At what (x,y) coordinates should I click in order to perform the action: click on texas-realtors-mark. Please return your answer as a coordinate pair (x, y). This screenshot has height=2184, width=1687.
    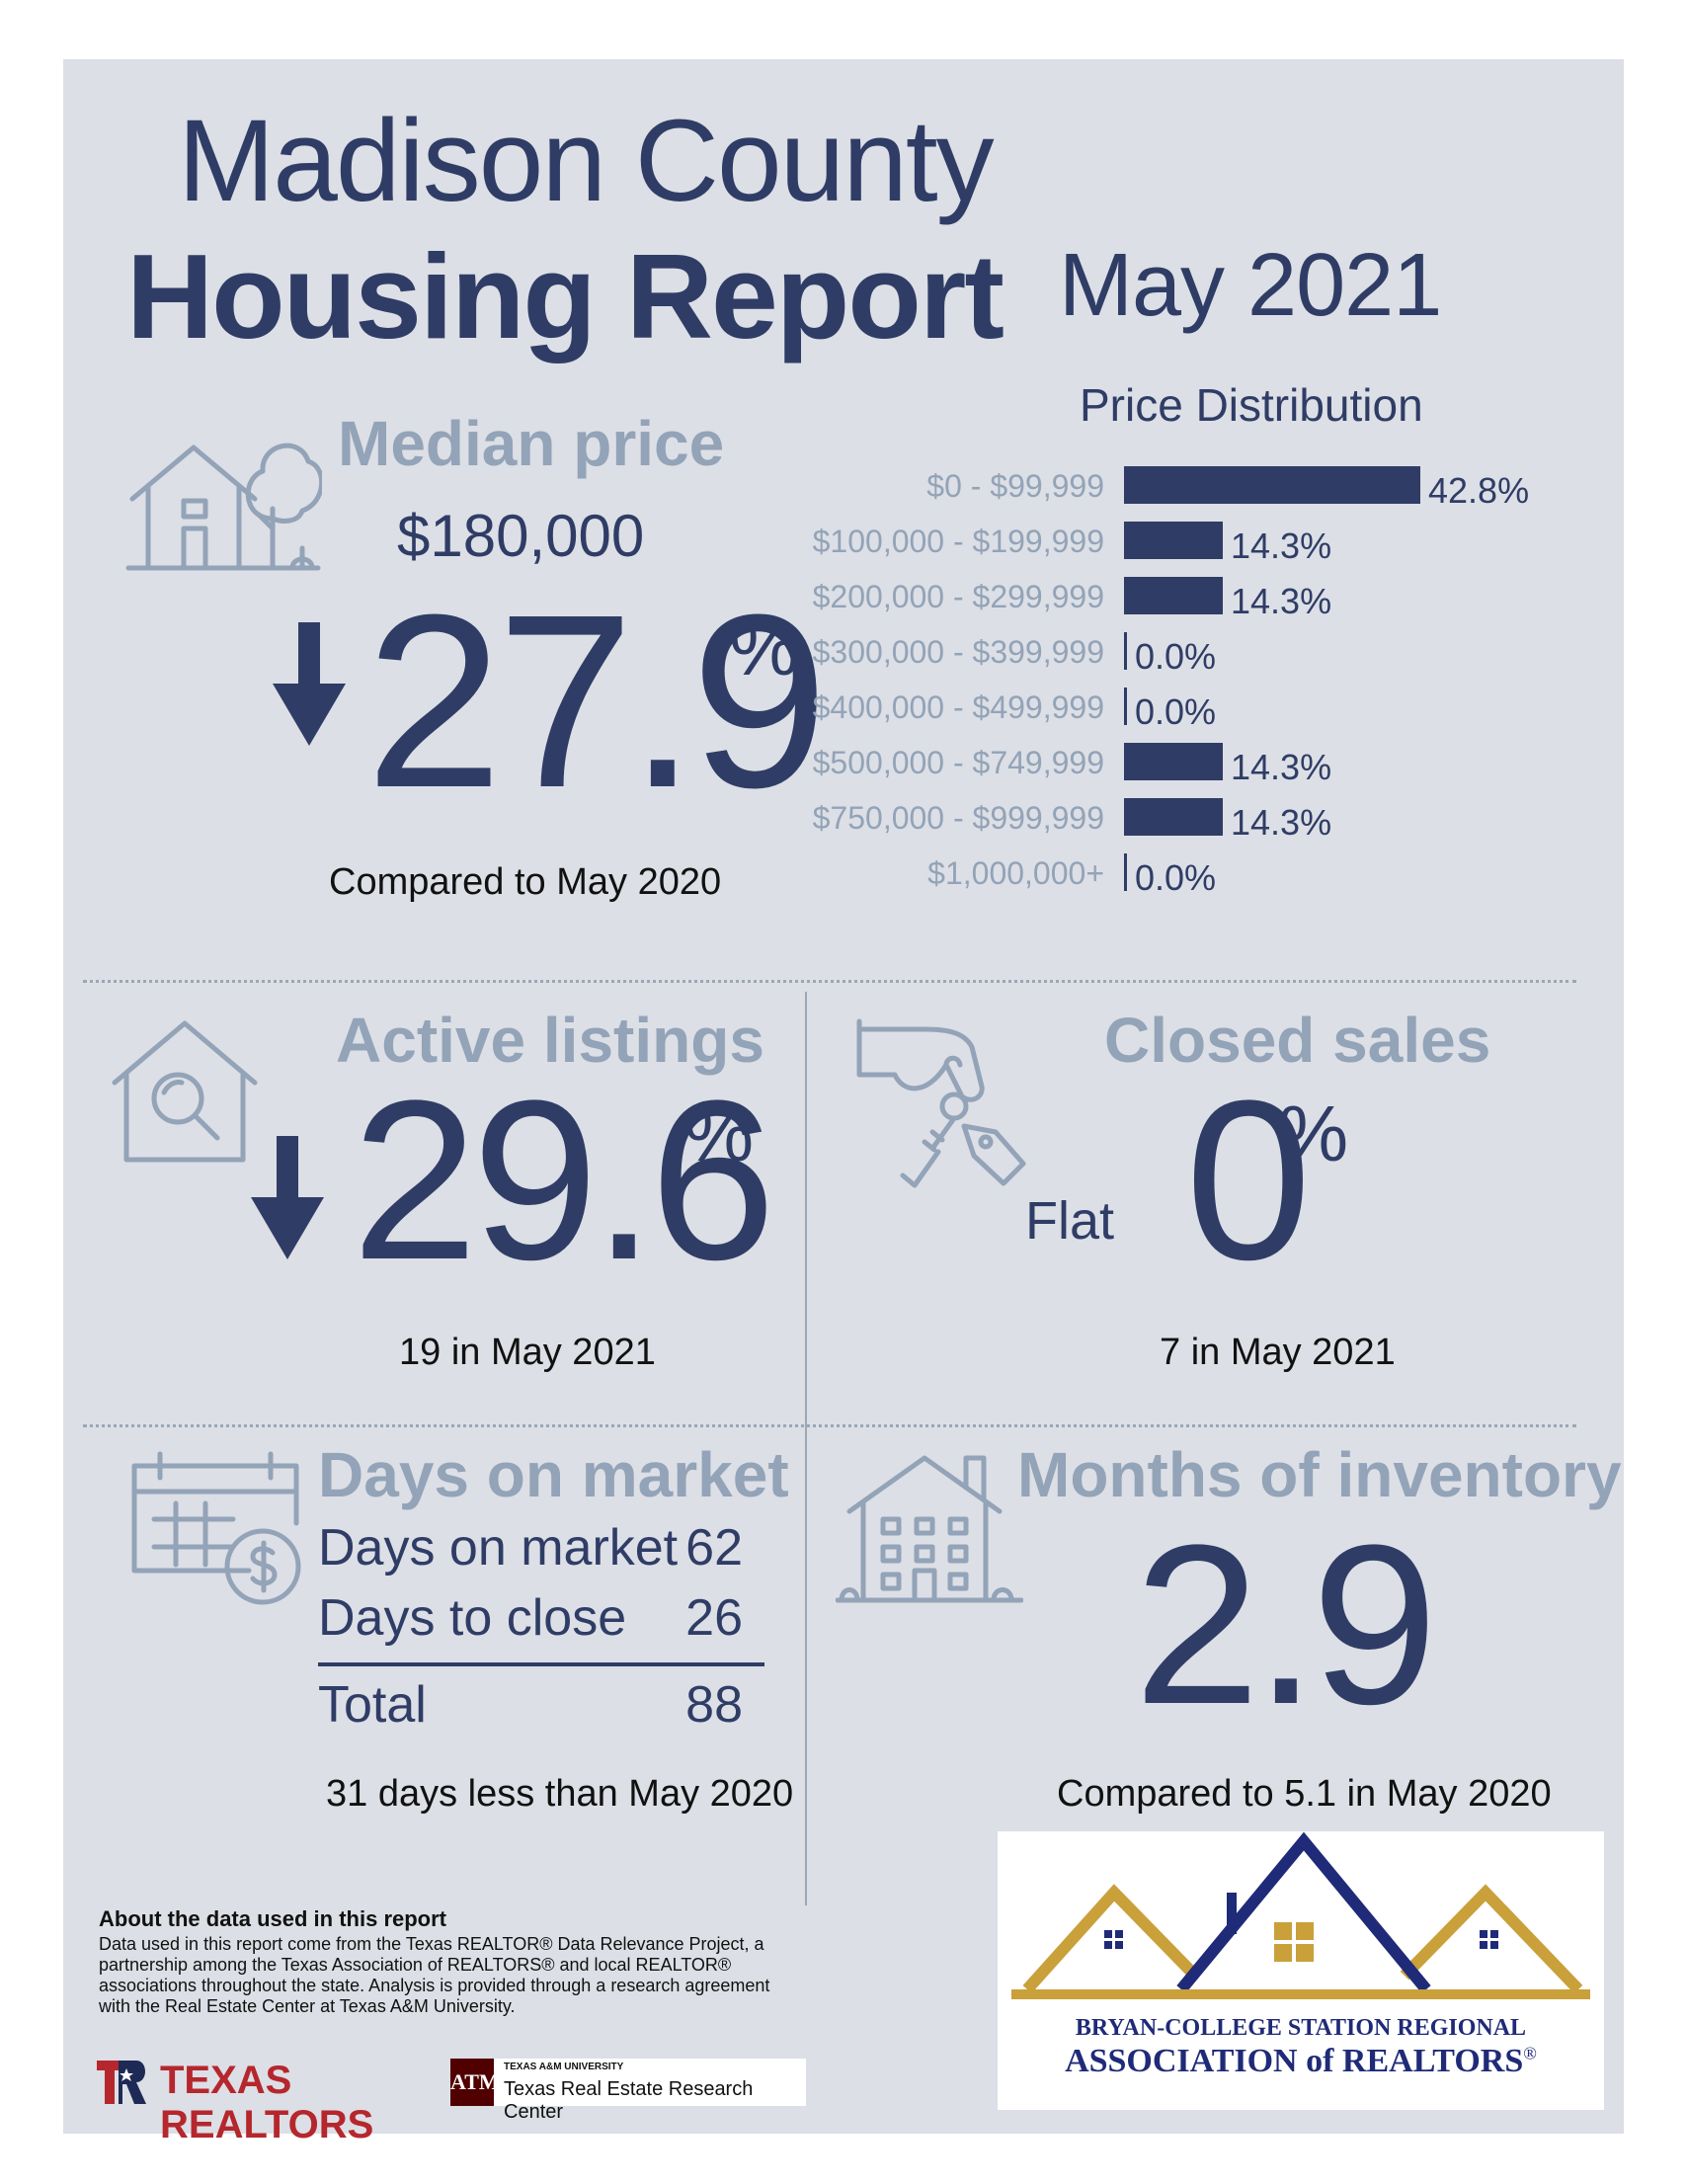
    Looking at the image, I should click on (121, 2082).